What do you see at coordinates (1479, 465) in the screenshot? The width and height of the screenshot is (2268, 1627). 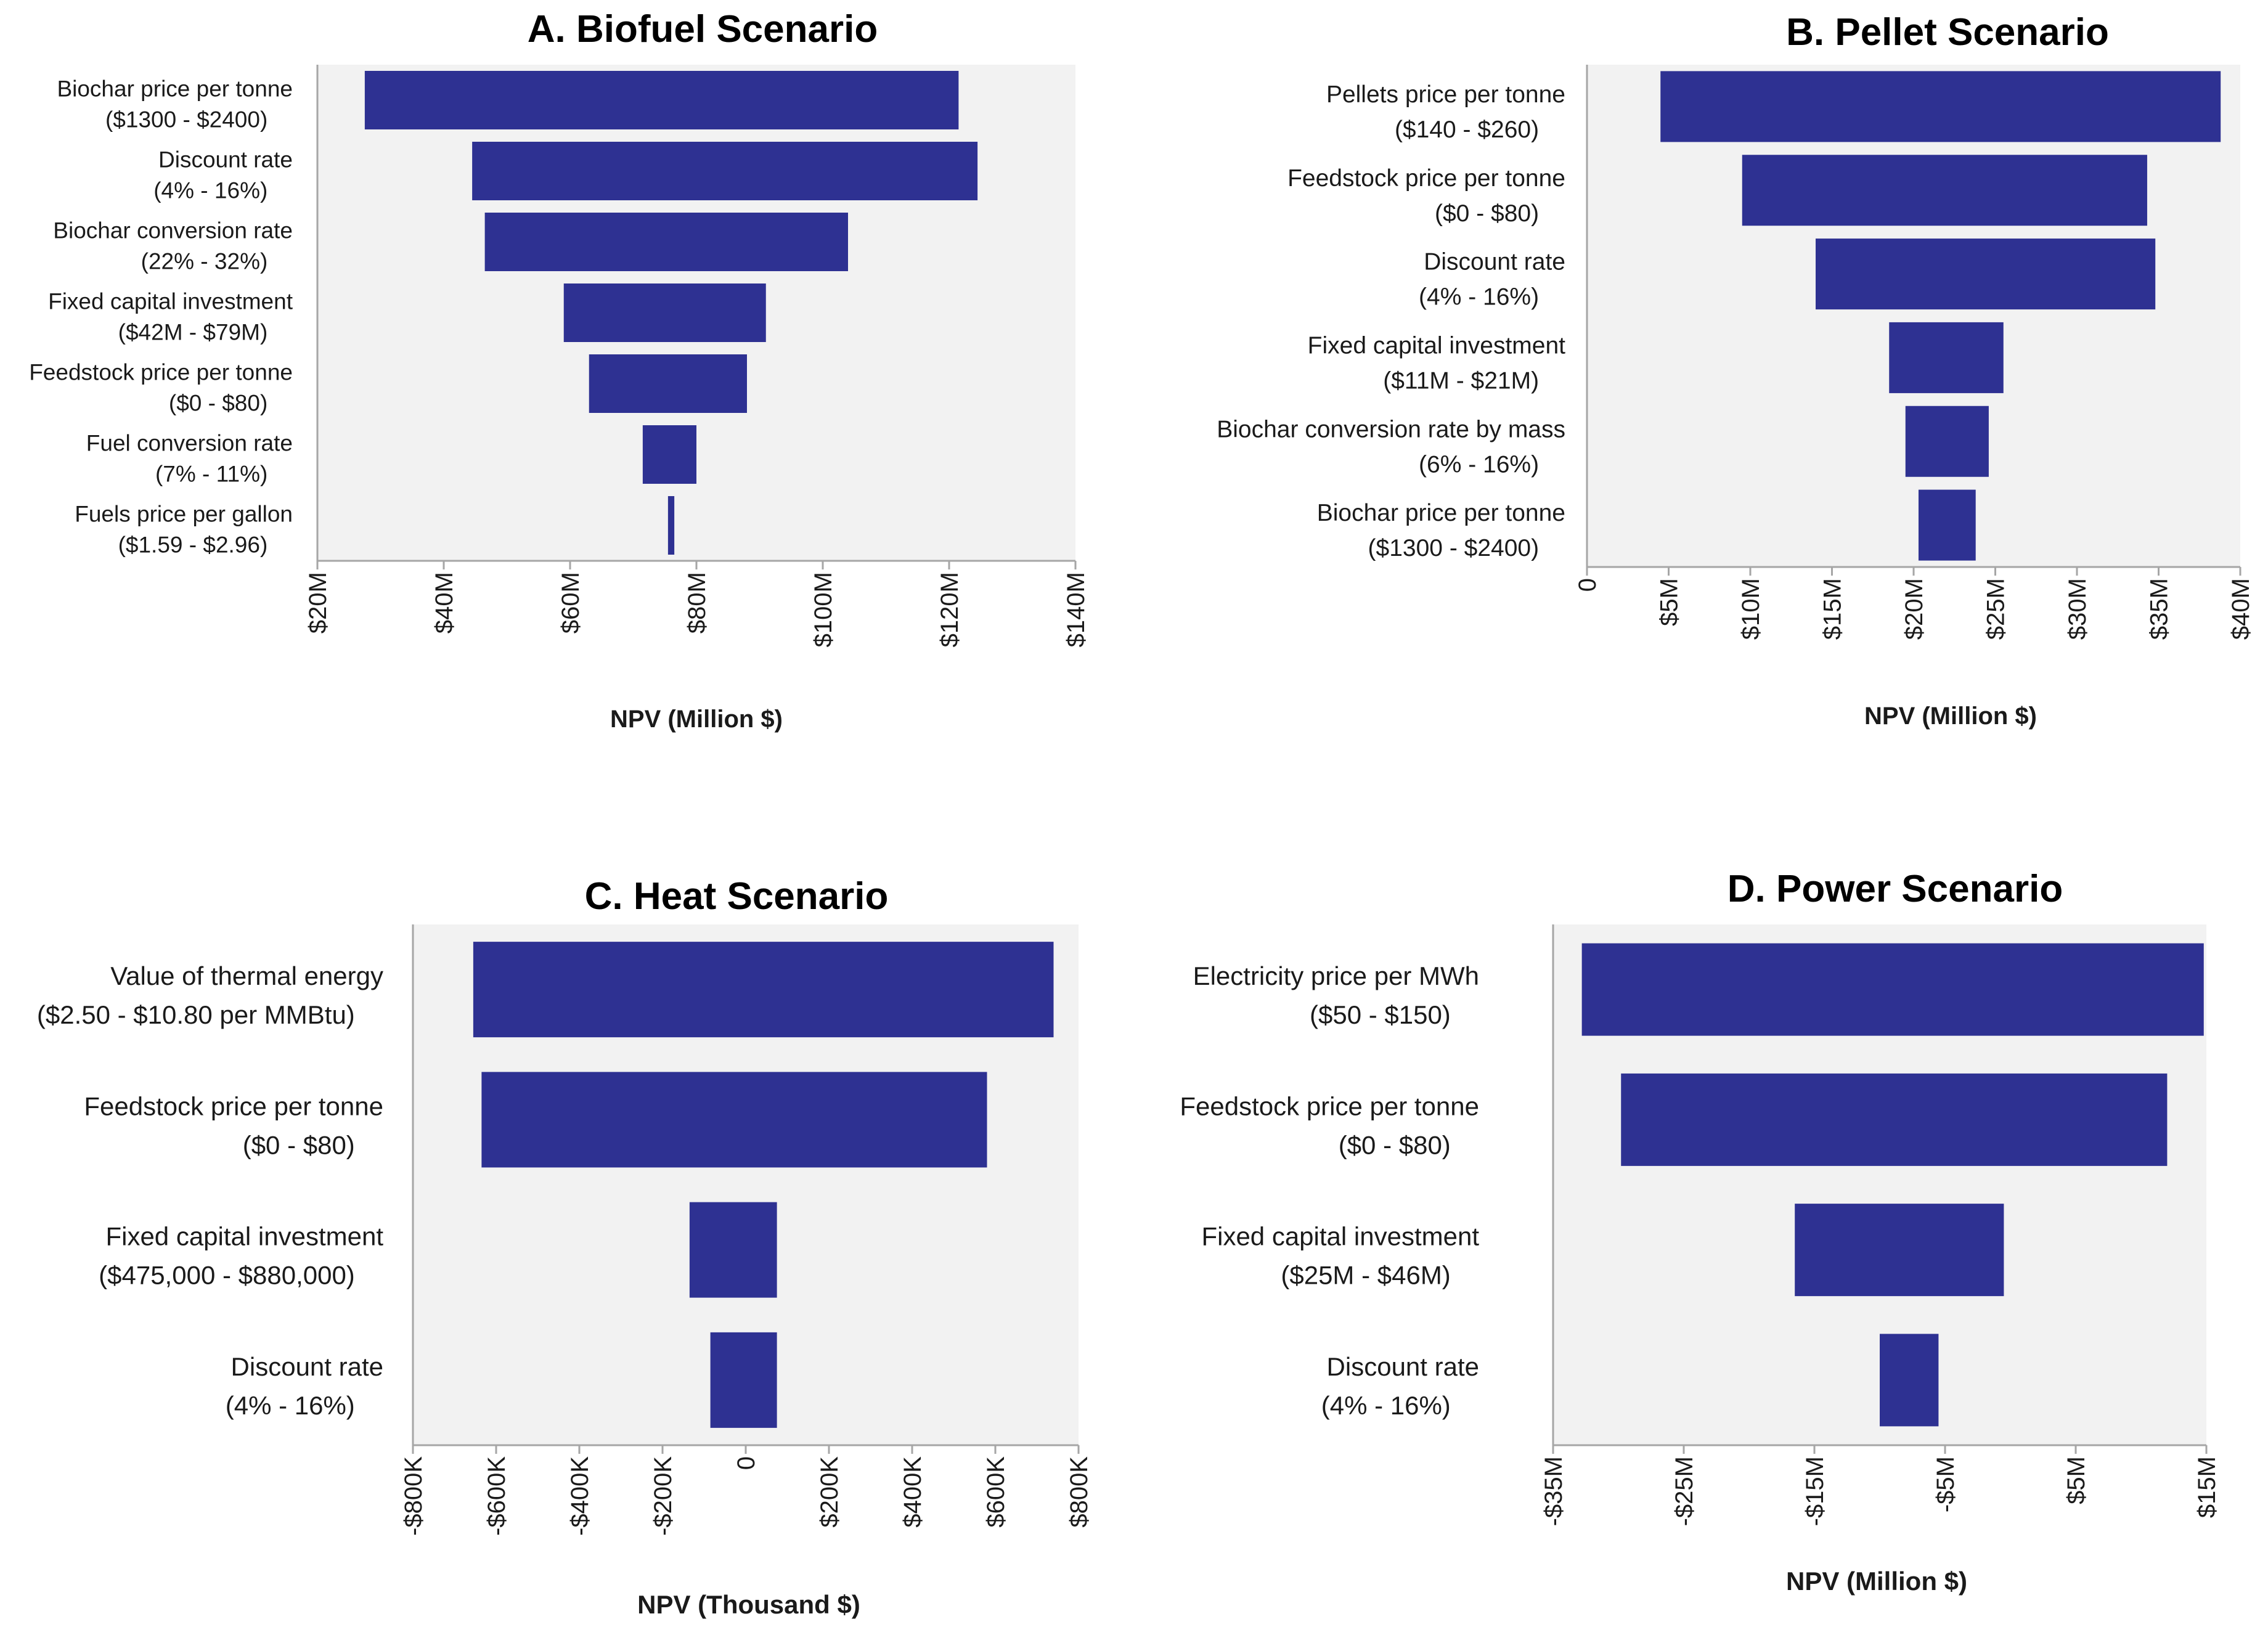 I see `category-range-label: (6% - 16%)` at bounding box center [1479, 465].